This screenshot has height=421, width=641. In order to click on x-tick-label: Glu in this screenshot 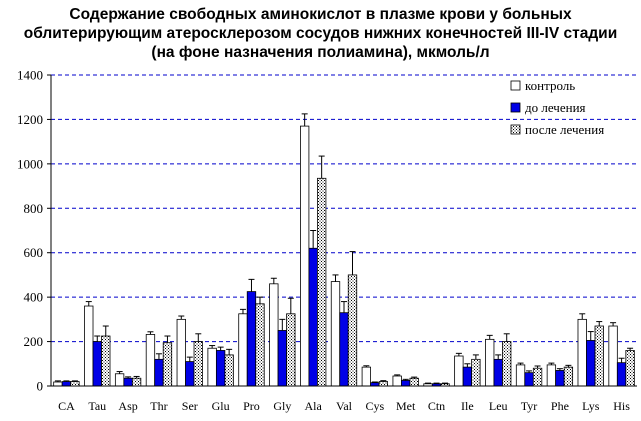, I will do `click(221, 406)`.